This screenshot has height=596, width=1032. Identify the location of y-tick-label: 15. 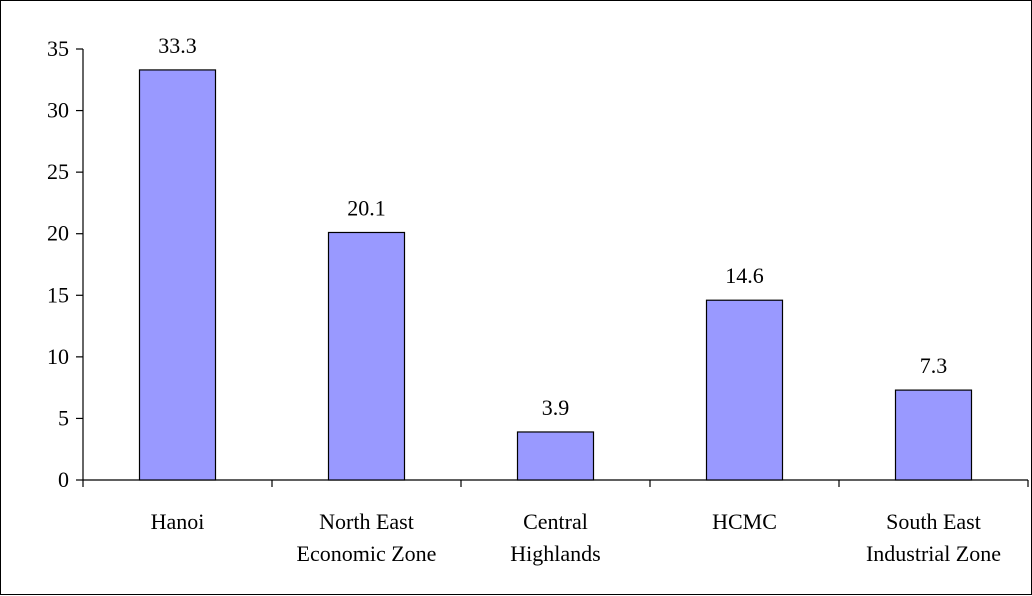
(58, 294).